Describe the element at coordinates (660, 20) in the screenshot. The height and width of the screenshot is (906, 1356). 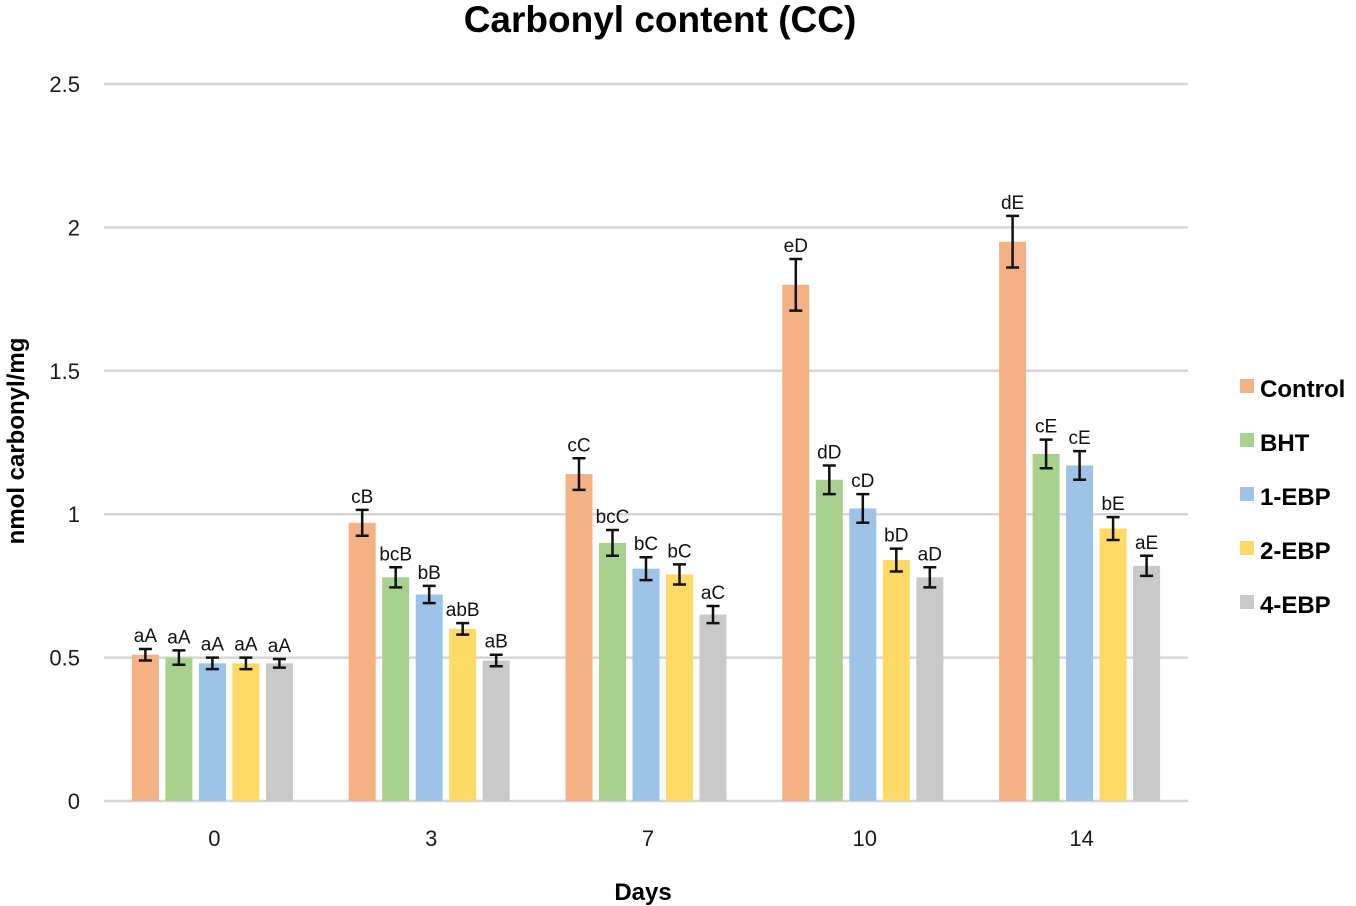
I see `chart-title: Carbonyl content (CC)` at that location.